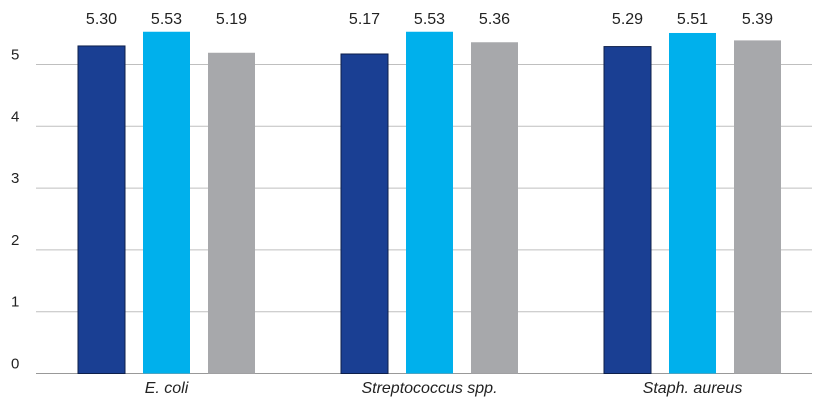  I want to click on x-category-label: Staph. aureus, so click(693, 388).